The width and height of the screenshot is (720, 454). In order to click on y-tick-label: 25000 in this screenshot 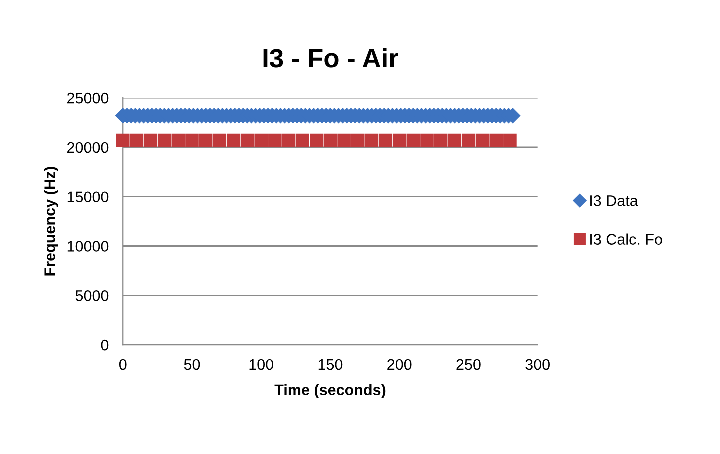, I will do `click(88, 98)`.